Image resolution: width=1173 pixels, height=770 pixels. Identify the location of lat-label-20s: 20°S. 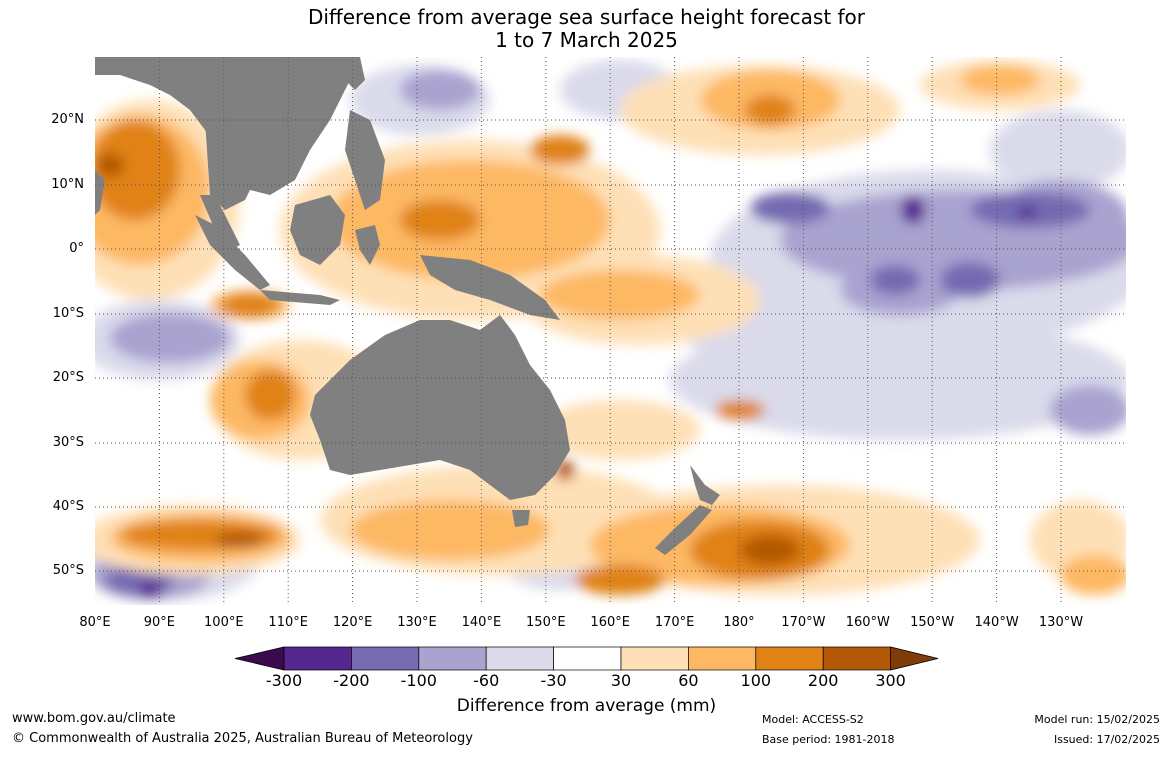
(68, 377).